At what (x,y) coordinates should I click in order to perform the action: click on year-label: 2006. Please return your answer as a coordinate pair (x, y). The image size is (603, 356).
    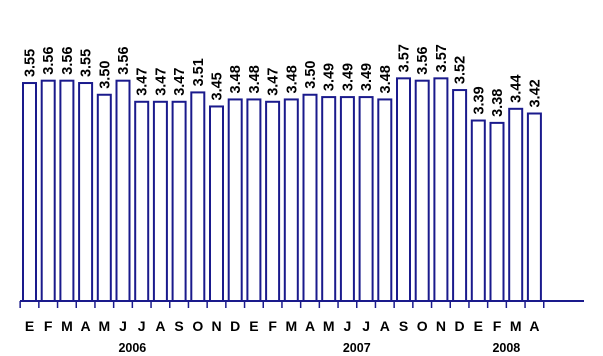
    Looking at the image, I should click on (132, 348).